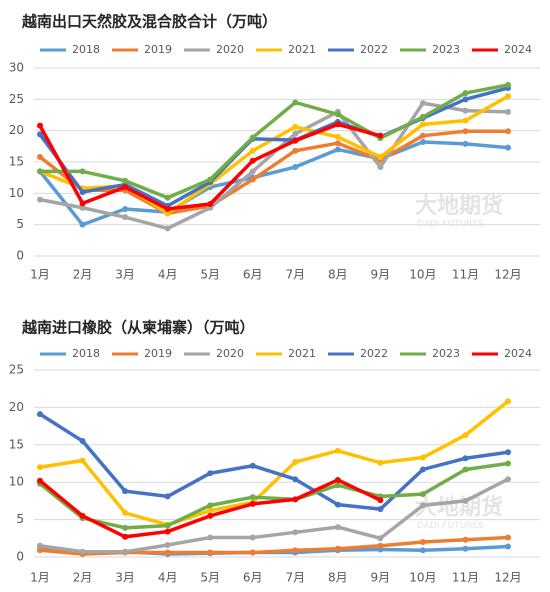 This screenshot has width=550, height=592. What do you see at coordinates (138, 328) in the screenshot?
I see `chart-title: 越南进口橡胶（从柬埔寨）（万吨）` at bounding box center [138, 328].